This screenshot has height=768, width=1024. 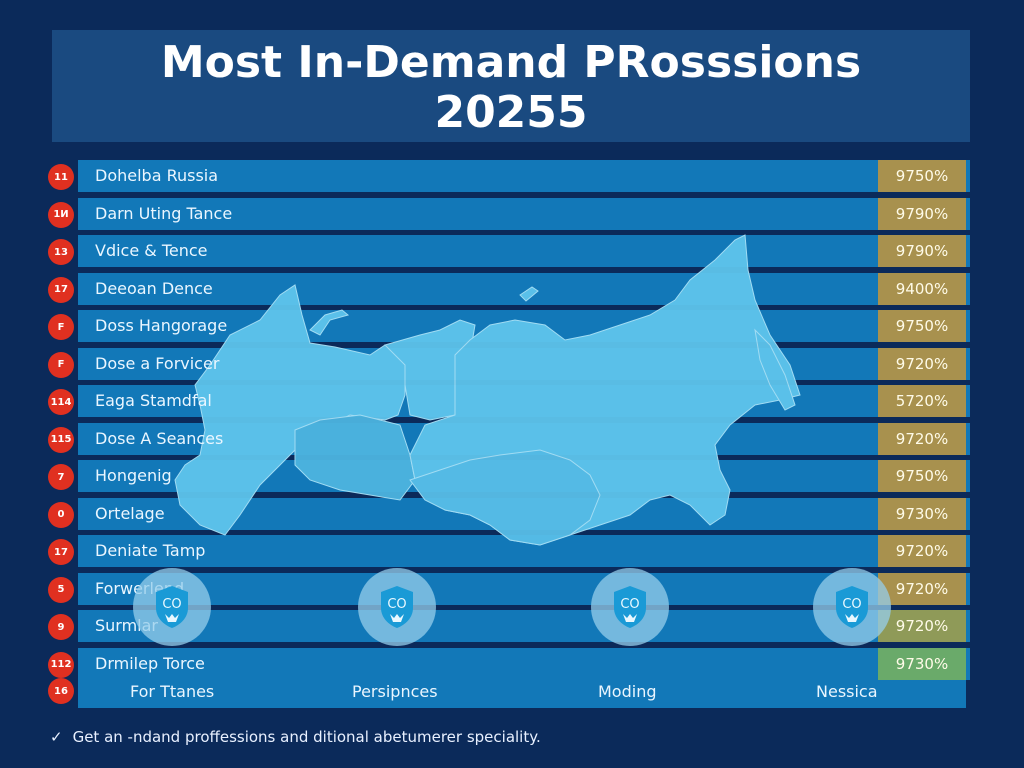 What do you see at coordinates (61, 177) in the screenshot?
I see `rank-badge: 11` at bounding box center [61, 177].